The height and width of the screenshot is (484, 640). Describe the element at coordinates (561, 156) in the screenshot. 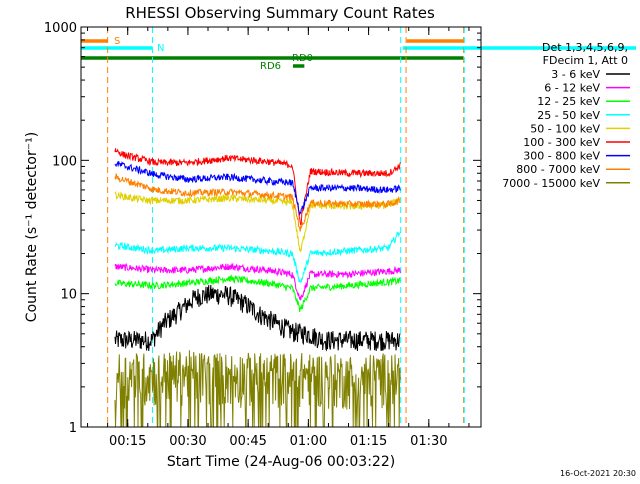

I see `legend-entry-label: 300 - 800 keV` at that location.